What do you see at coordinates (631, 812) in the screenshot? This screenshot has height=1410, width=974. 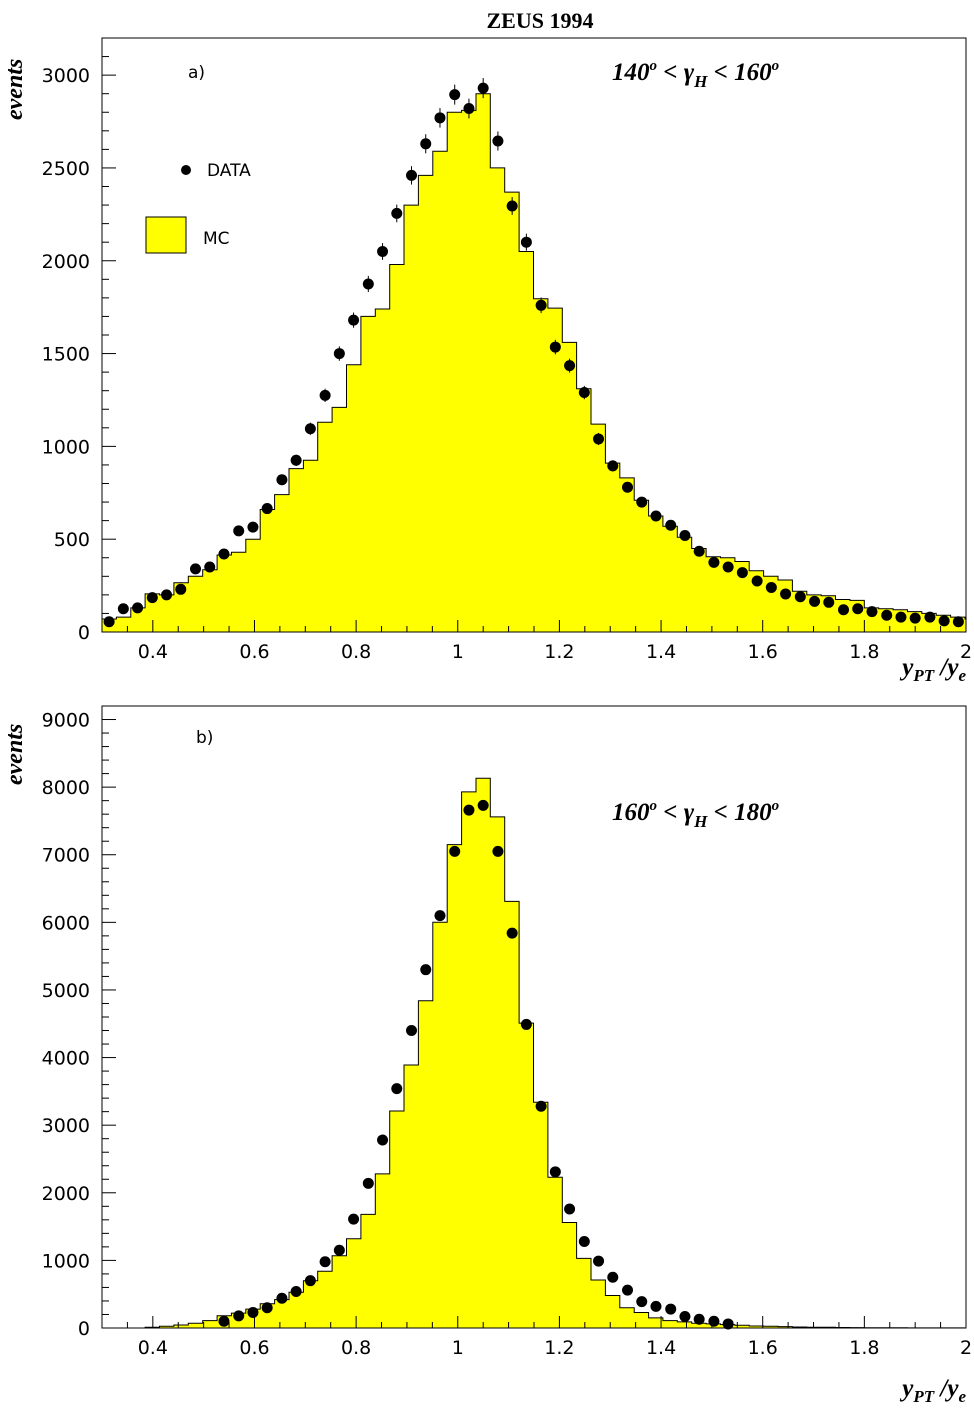 I see `panel-b-angle-lo: 160` at bounding box center [631, 812].